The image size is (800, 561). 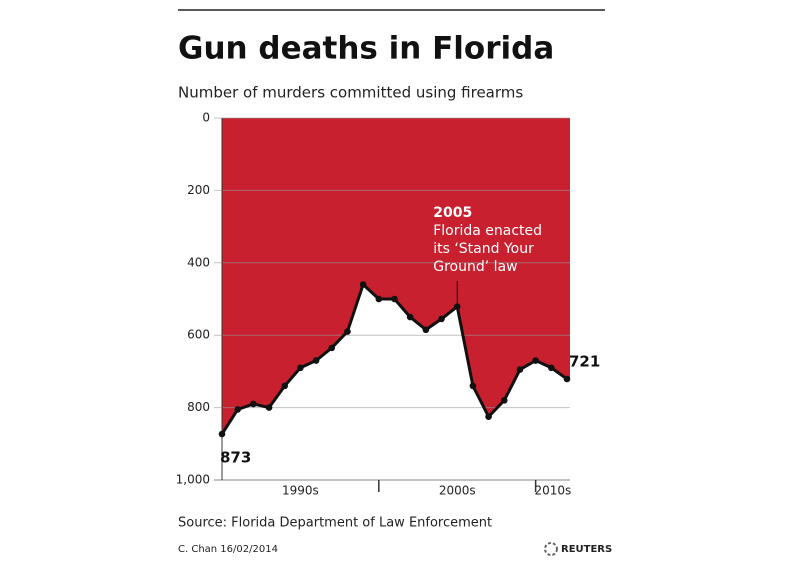 I want to click on chart-title: Gun deaths in Florida, so click(x=366, y=49).